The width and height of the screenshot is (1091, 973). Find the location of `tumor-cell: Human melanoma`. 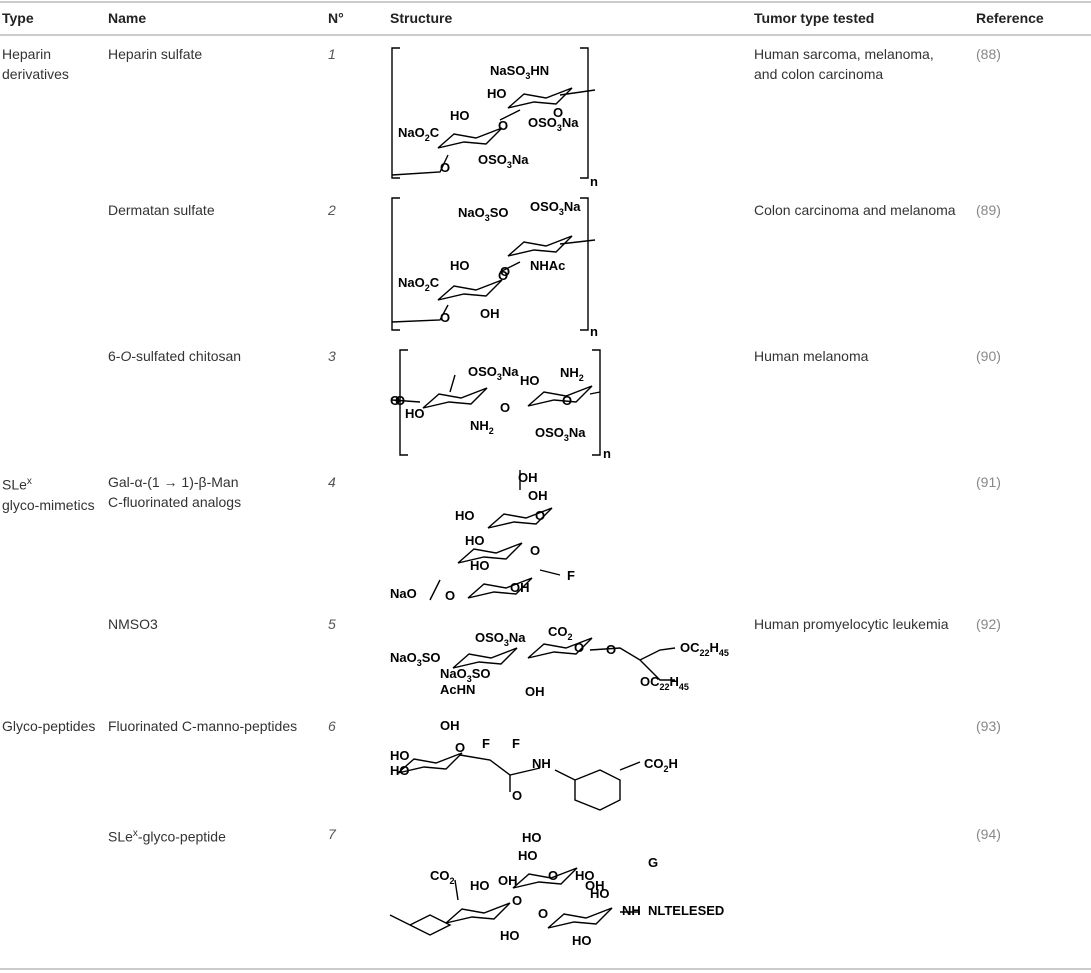

tumor-cell: Human melanoma is located at coordinates (811, 356).